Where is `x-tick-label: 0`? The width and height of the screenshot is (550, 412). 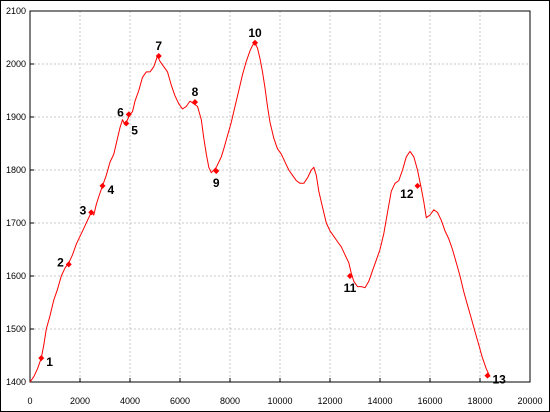 x-tick-label: 0 is located at coordinates (29, 401).